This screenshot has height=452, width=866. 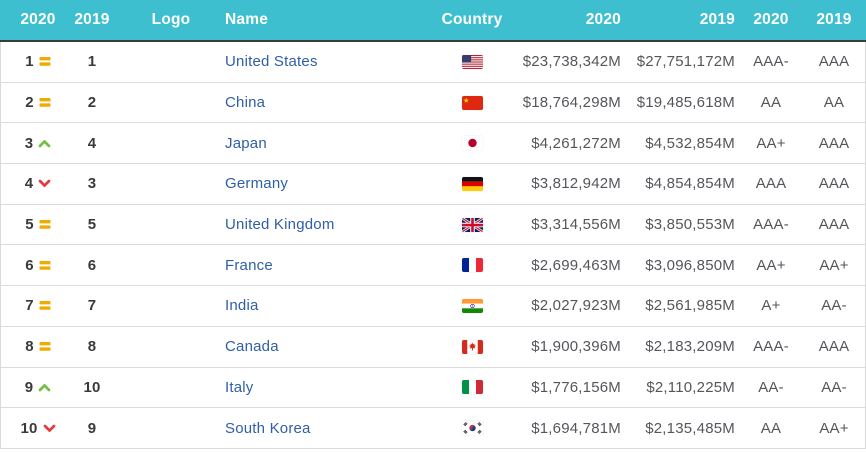 I want to click on rank-2019: 6, so click(x=92, y=265).